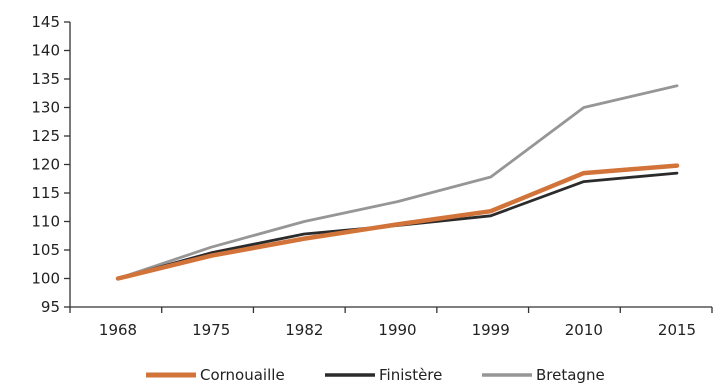 This screenshot has height=387, width=725. I want to click on y-tick-label: 95, so click(50, 307).